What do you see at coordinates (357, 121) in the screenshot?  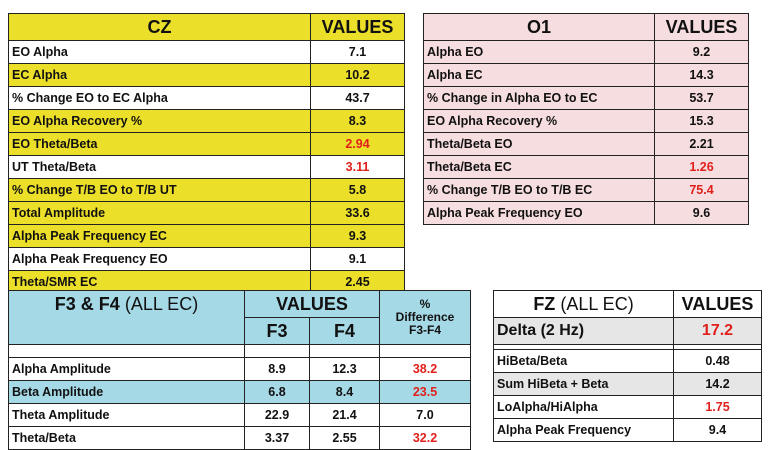 I see `row-value: 8.3` at bounding box center [357, 121].